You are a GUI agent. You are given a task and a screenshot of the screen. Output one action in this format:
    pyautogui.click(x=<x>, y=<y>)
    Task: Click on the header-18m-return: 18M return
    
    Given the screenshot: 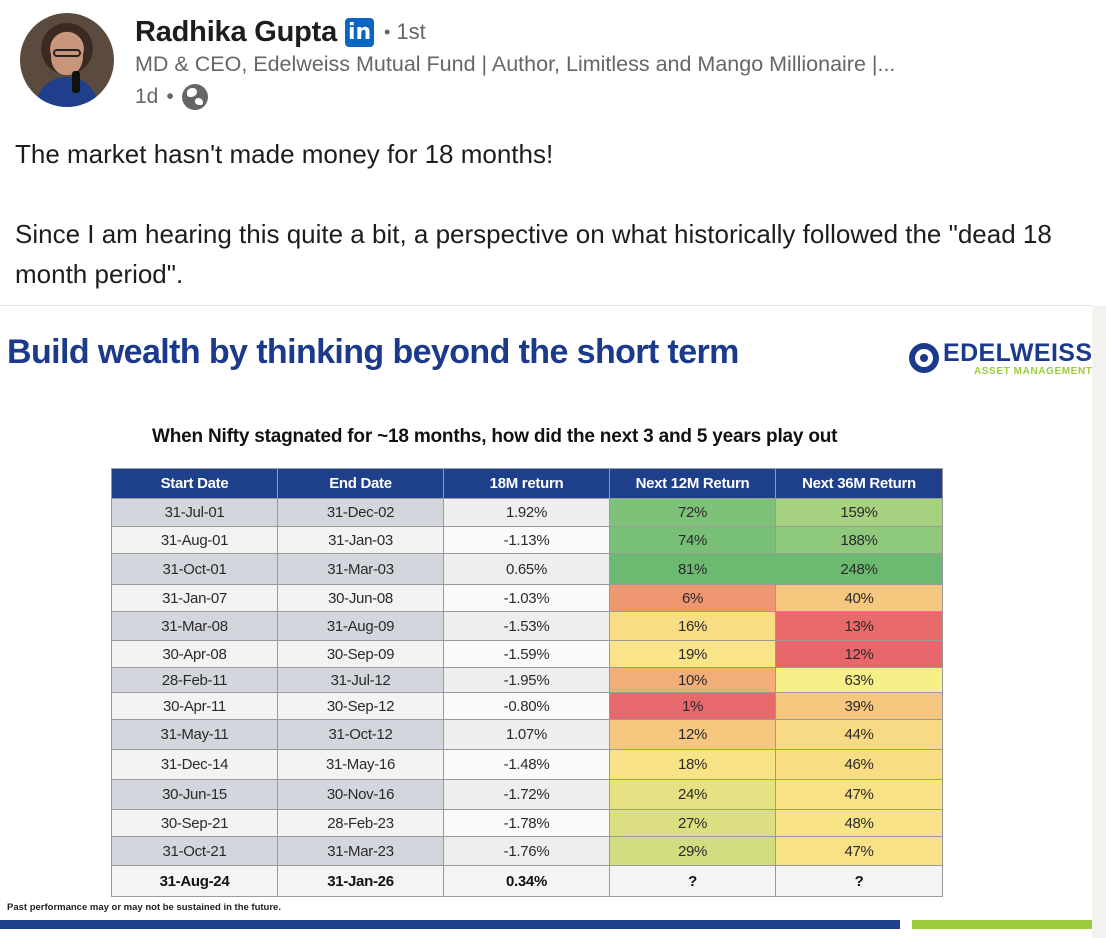 What is the action you would take?
    pyautogui.click(x=526, y=483)
    